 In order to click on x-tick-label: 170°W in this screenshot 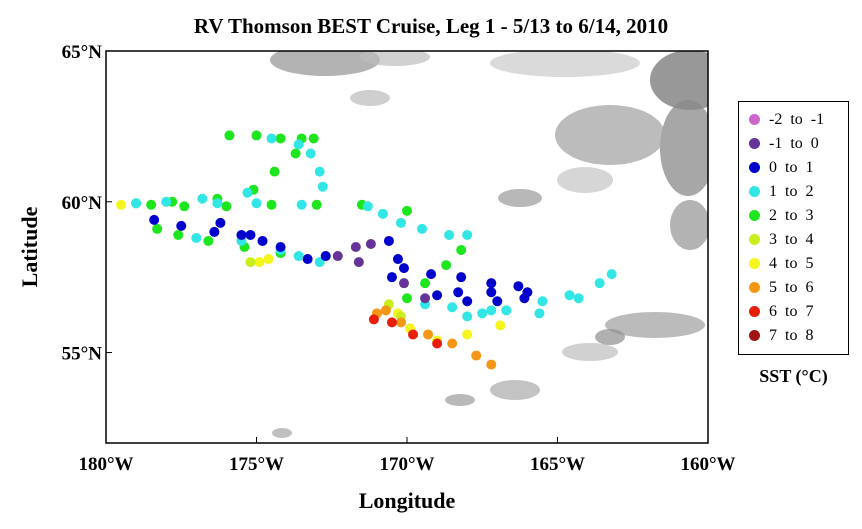, I will do `click(406, 464)`.